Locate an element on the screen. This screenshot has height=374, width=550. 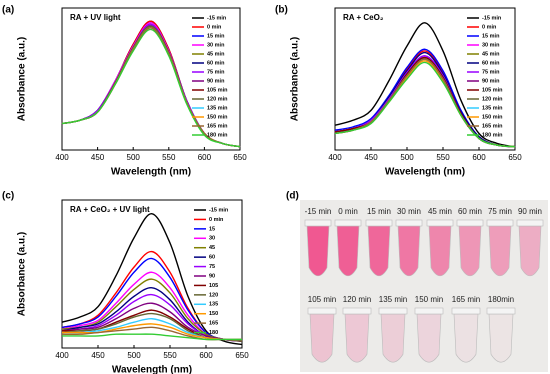
legend-label: 165 min is located at coordinates (492, 126).